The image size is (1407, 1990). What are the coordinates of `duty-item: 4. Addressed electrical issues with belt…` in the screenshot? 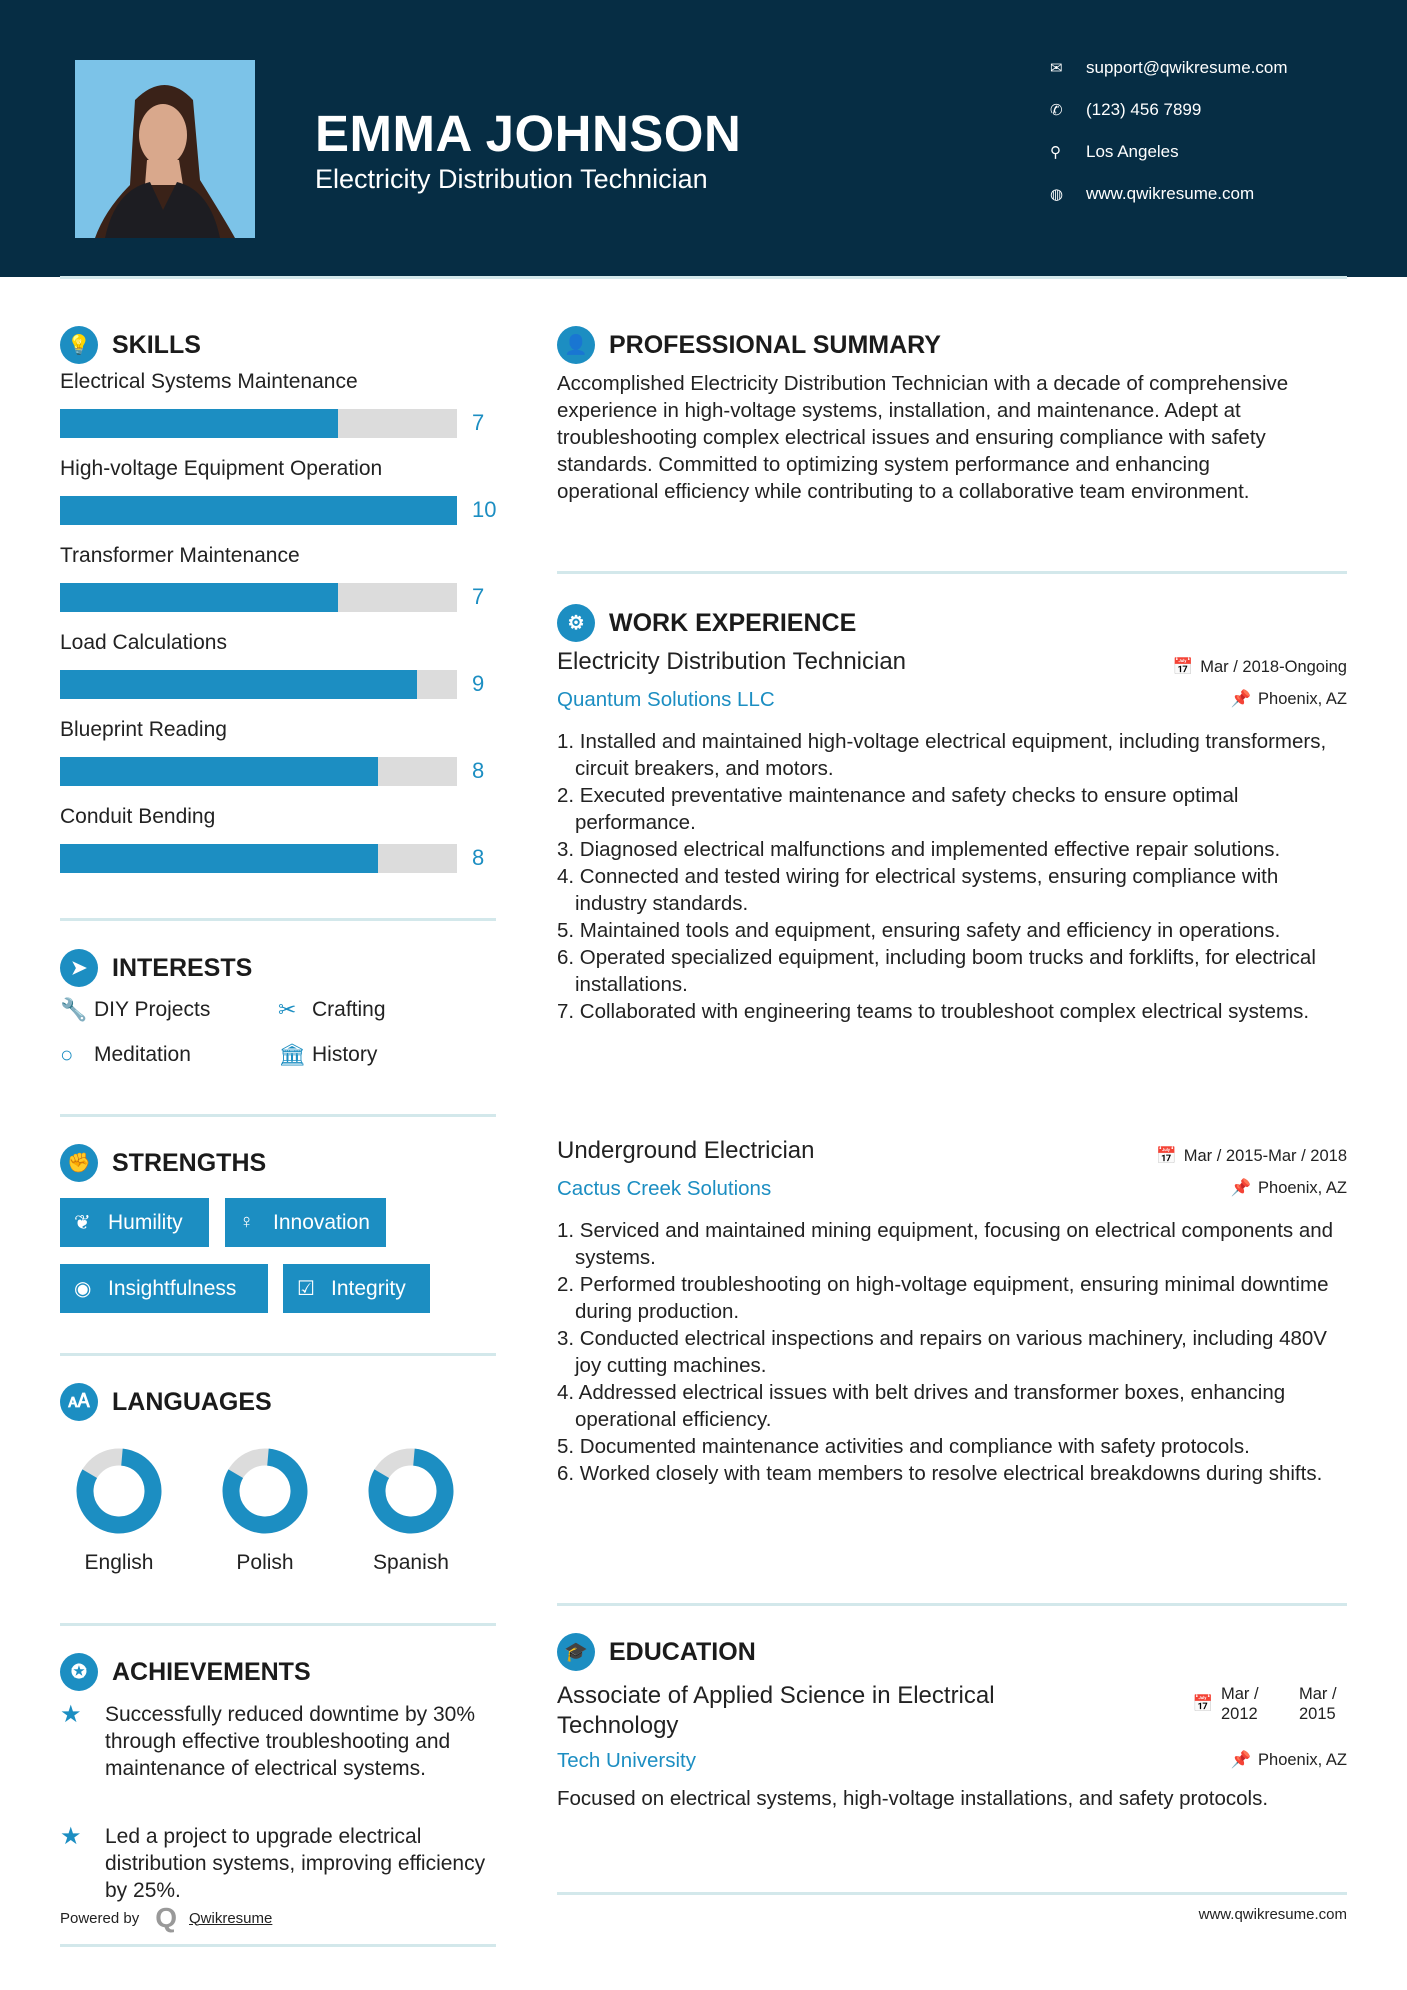 It's located at (952, 1406).